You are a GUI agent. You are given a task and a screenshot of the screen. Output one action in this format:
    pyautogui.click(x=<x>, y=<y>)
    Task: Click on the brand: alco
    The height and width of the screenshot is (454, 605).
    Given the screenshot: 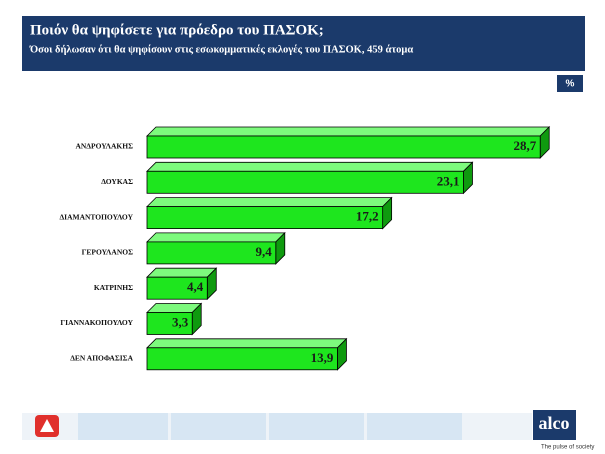 What is the action you would take?
    pyautogui.click(x=554, y=423)
    